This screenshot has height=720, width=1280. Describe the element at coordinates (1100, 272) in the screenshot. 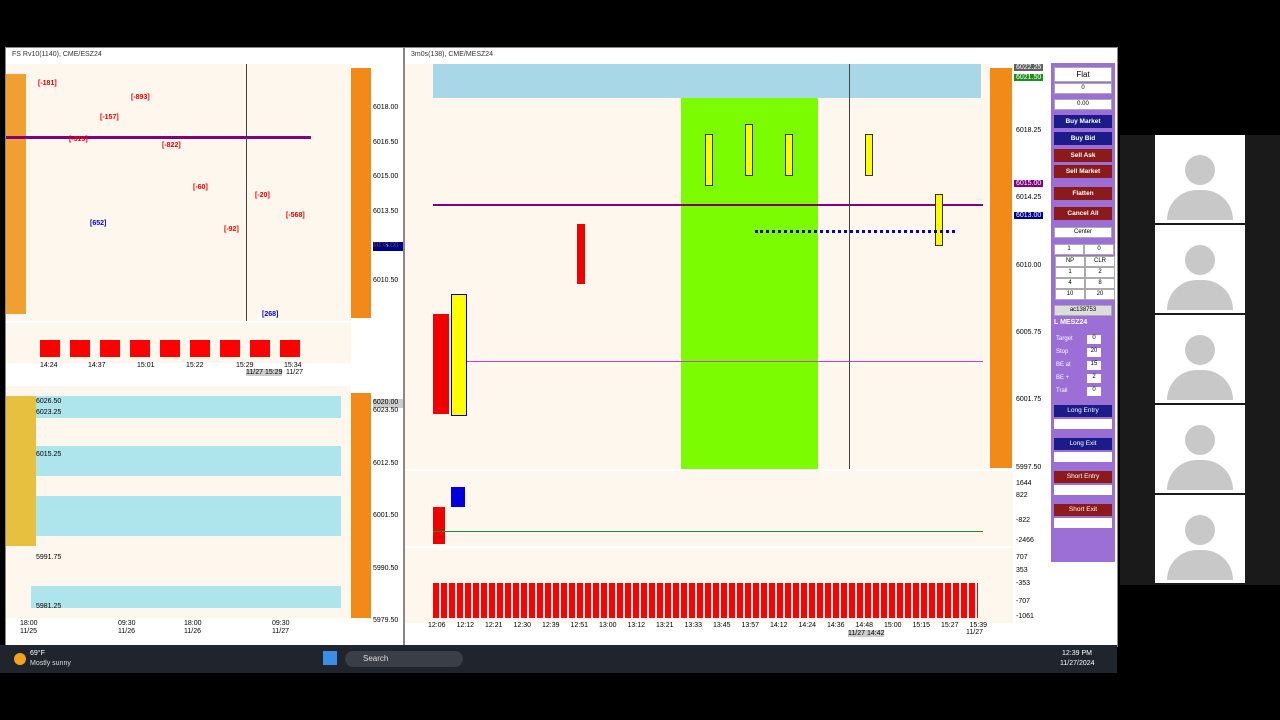

I see `qty-cell: 2` at that location.